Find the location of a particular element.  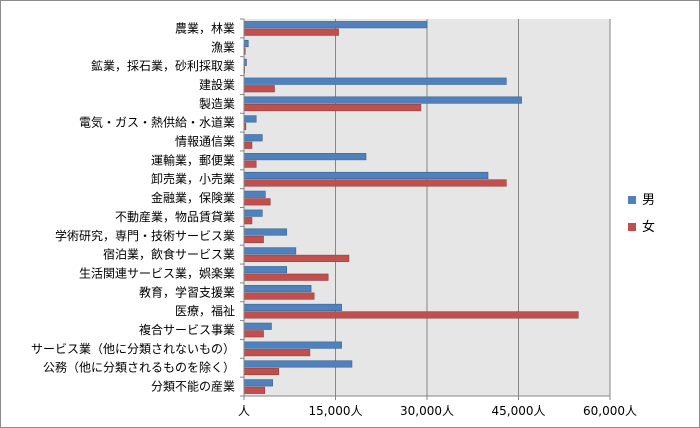

category-label: 情報通信業 is located at coordinates (205, 142).